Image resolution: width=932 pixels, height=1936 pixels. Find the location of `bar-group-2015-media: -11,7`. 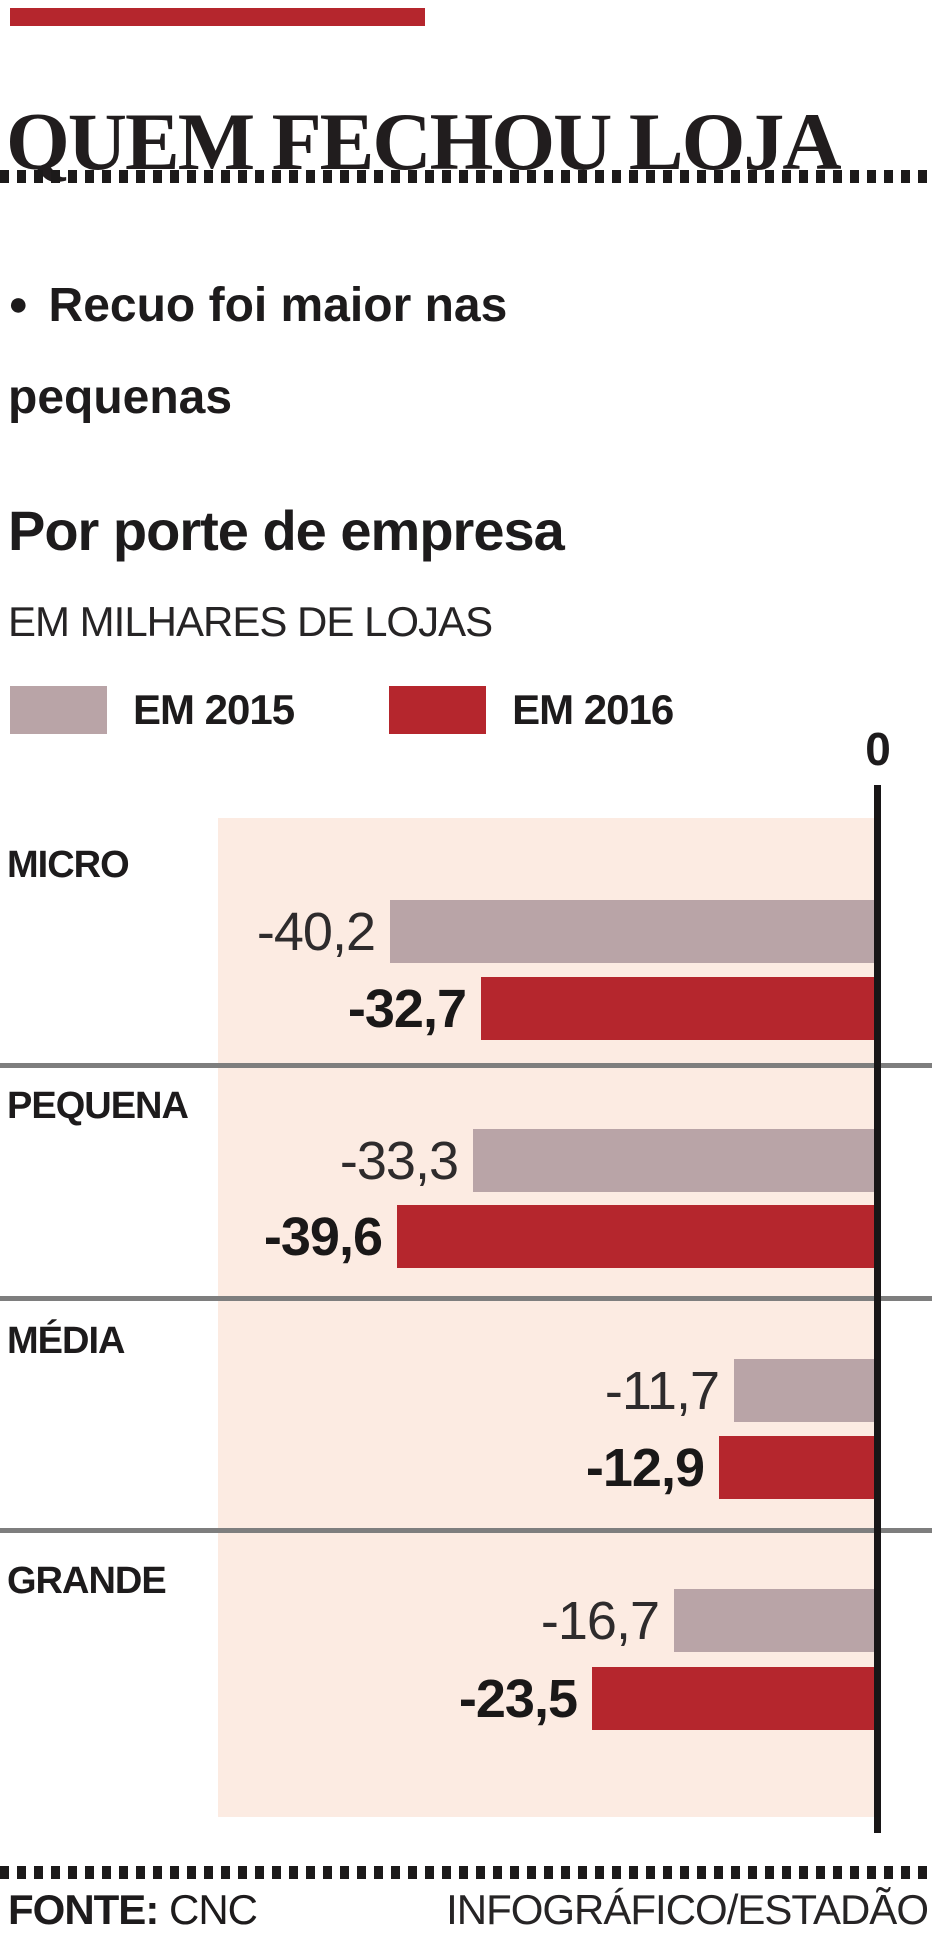

bar-group-2015-media: -11,7 is located at coordinates (740, 1390).